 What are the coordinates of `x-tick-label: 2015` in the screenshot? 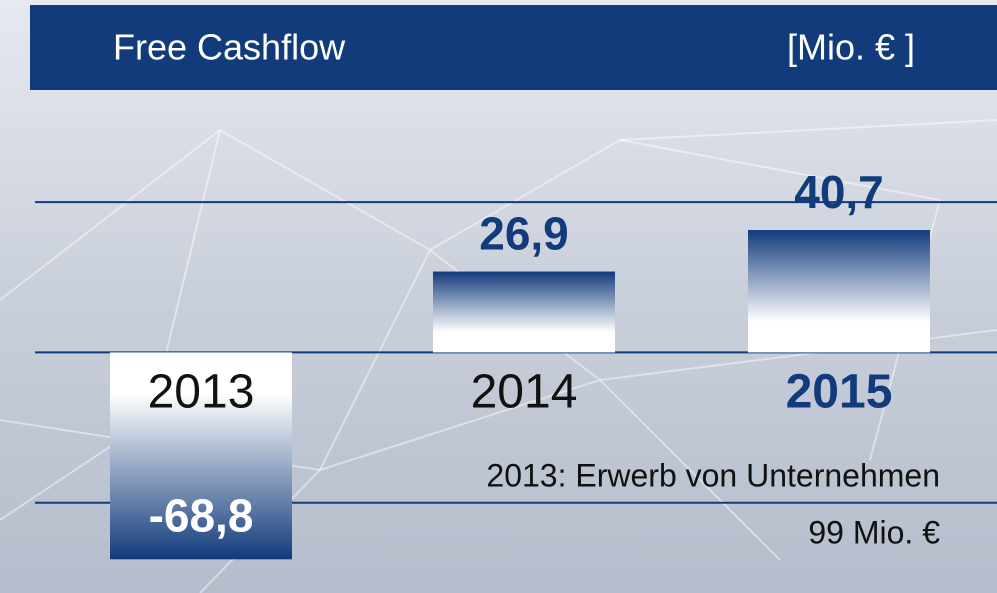 It's located at (839, 392).